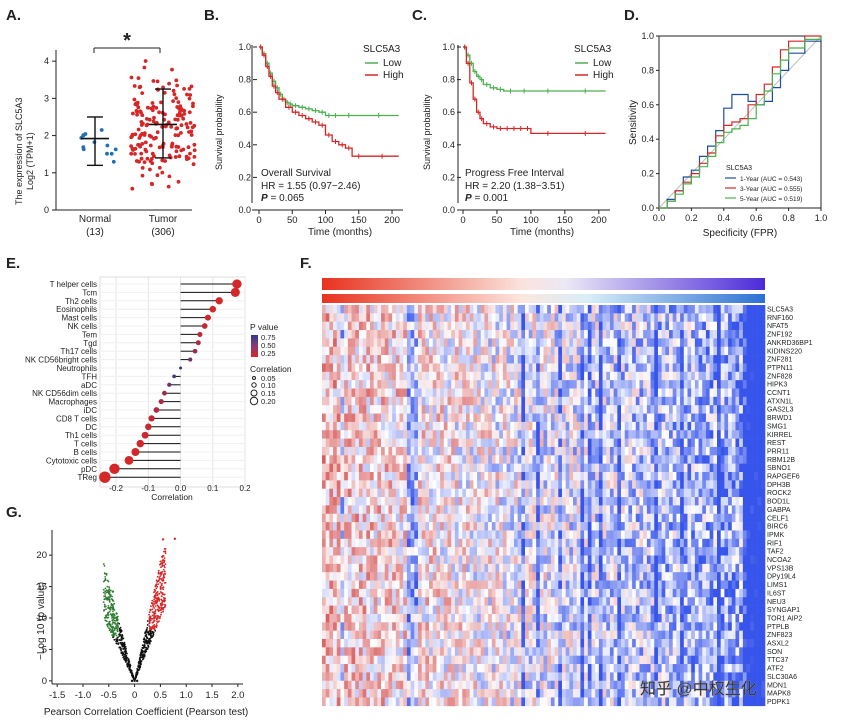 This screenshot has height=727, width=845. Describe the element at coordinates (448, 112) in the screenshot. I see `panel-c-ytick-label-3: 0.6` at that location.